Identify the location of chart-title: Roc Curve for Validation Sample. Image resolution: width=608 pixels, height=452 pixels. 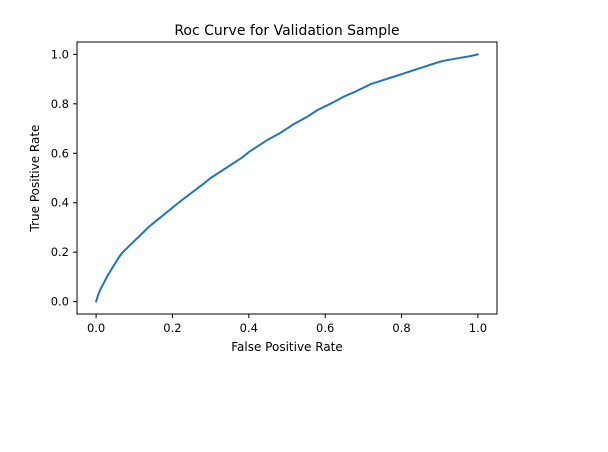
(286, 31).